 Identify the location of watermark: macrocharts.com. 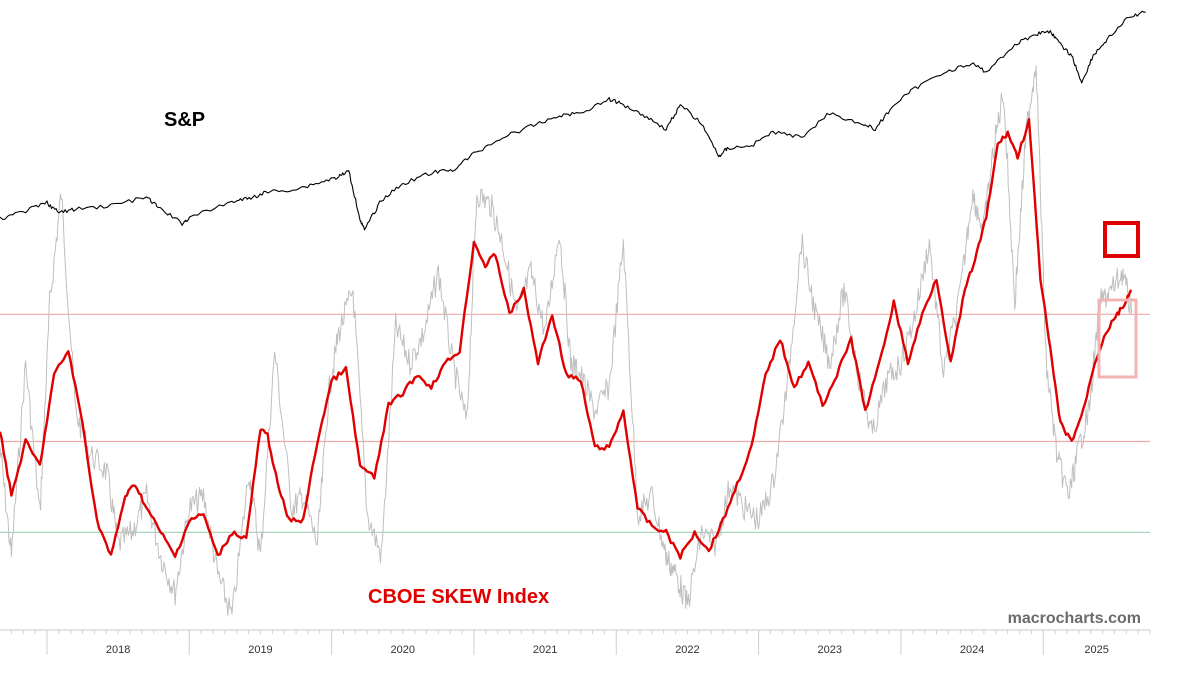
(1074, 618).